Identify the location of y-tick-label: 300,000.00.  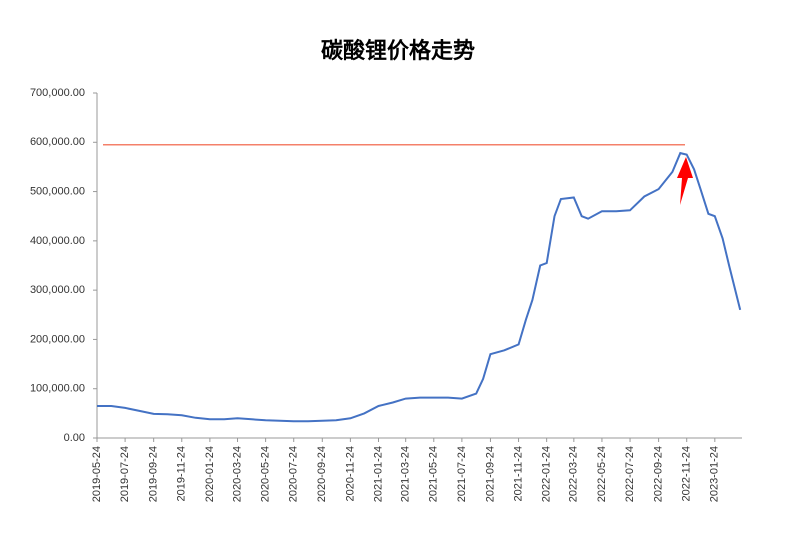
(57, 290).